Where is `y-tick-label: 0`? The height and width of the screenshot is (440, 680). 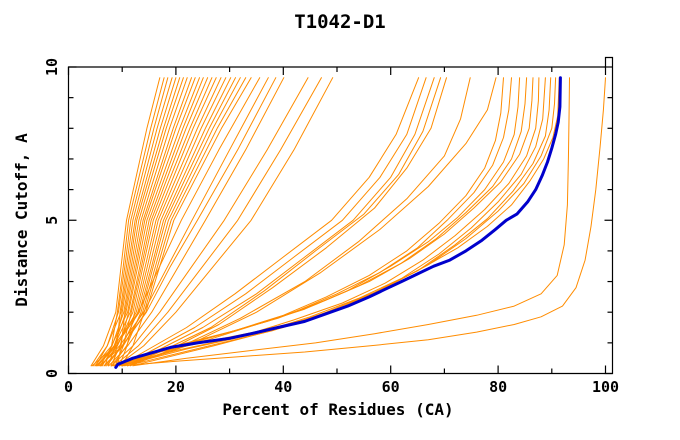
y-tick-label: 0 is located at coordinates (52, 373).